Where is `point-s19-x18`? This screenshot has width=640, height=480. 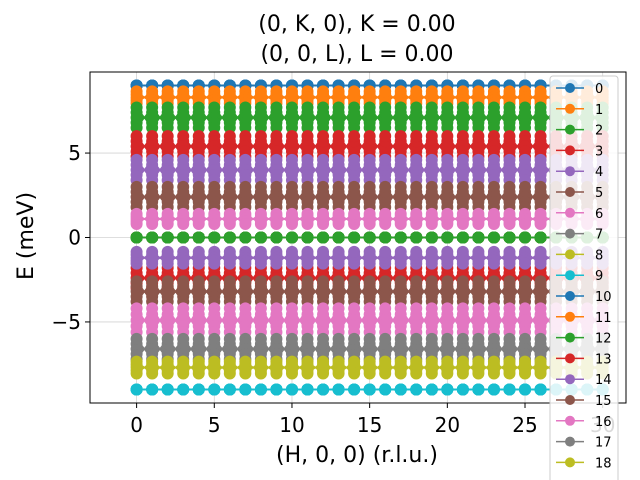
point-s19-x18 is located at coordinates (416, 389).